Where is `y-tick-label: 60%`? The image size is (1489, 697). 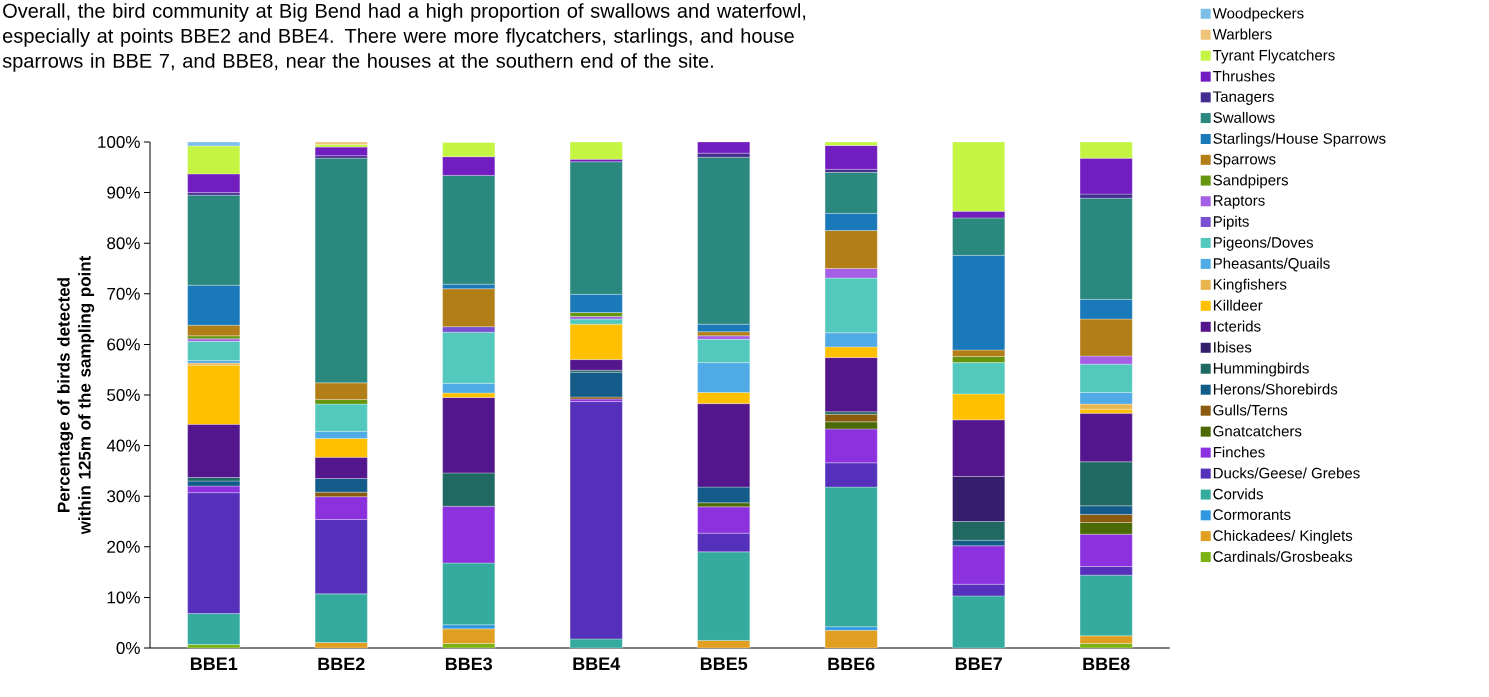 y-tick-label: 60% is located at coordinates (123, 344).